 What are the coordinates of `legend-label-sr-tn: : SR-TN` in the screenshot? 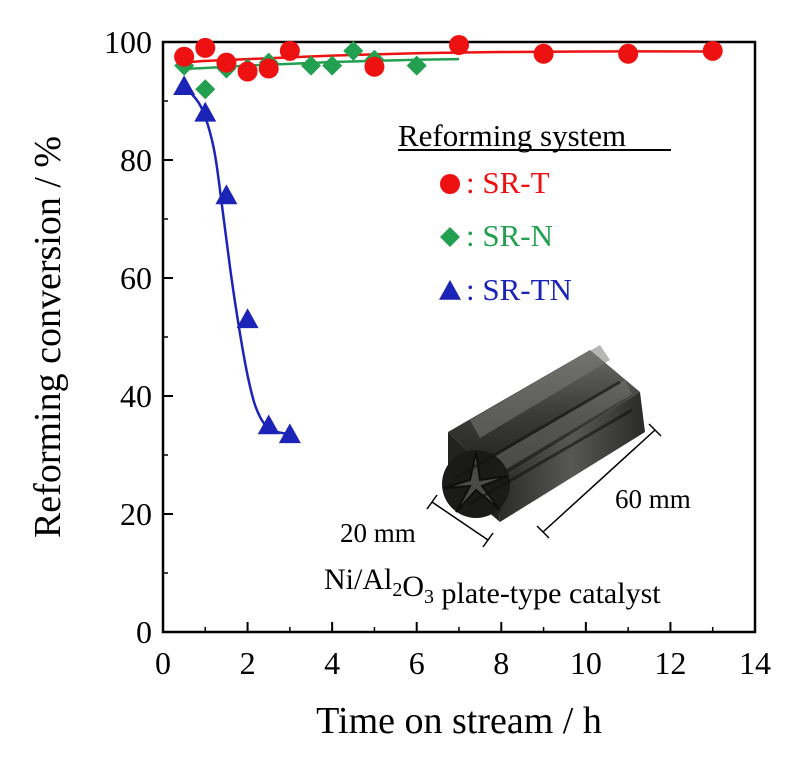 It's located at (519, 289).